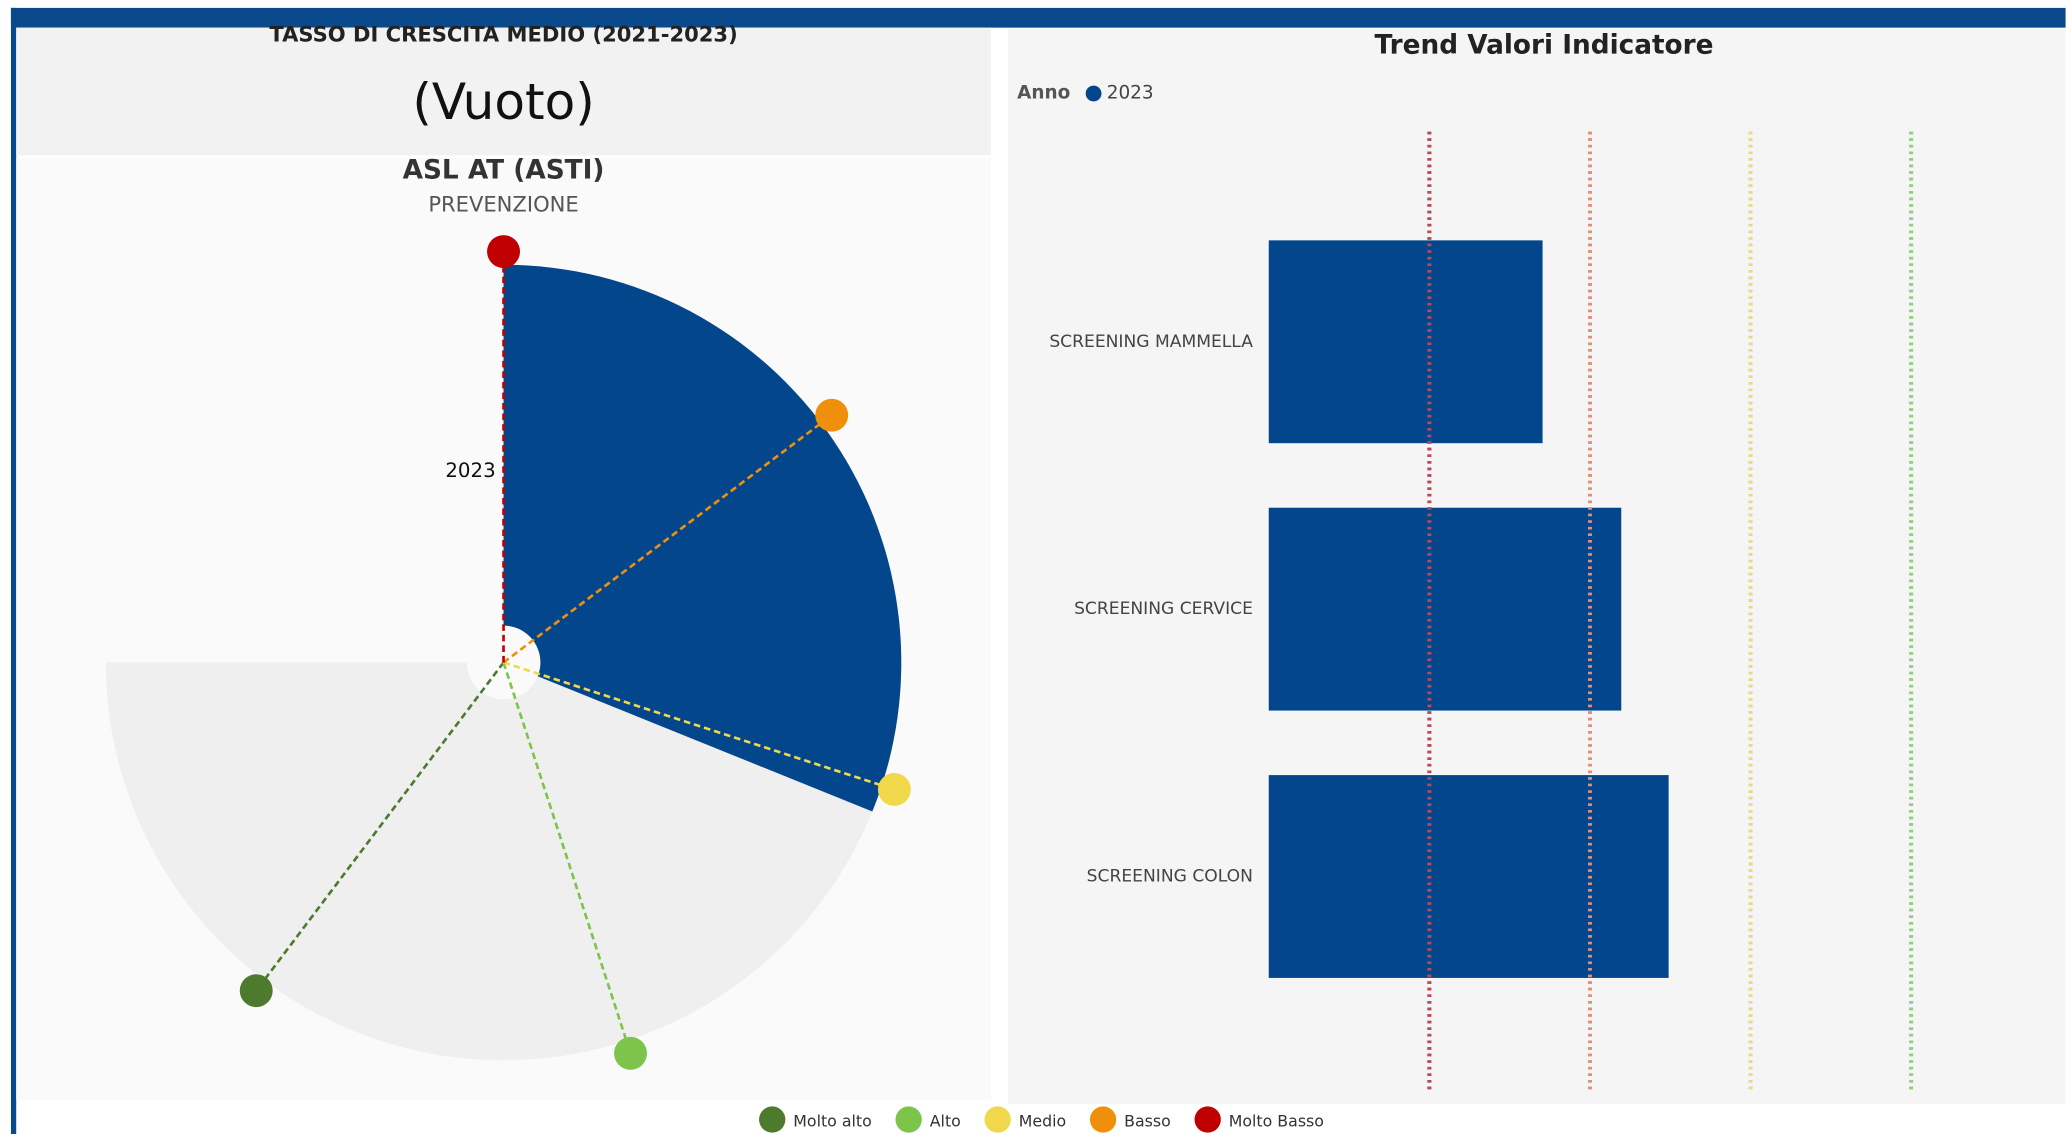  What do you see at coordinates (503, 102) in the screenshot?
I see `card-value: (Vuoto)` at bounding box center [503, 102].